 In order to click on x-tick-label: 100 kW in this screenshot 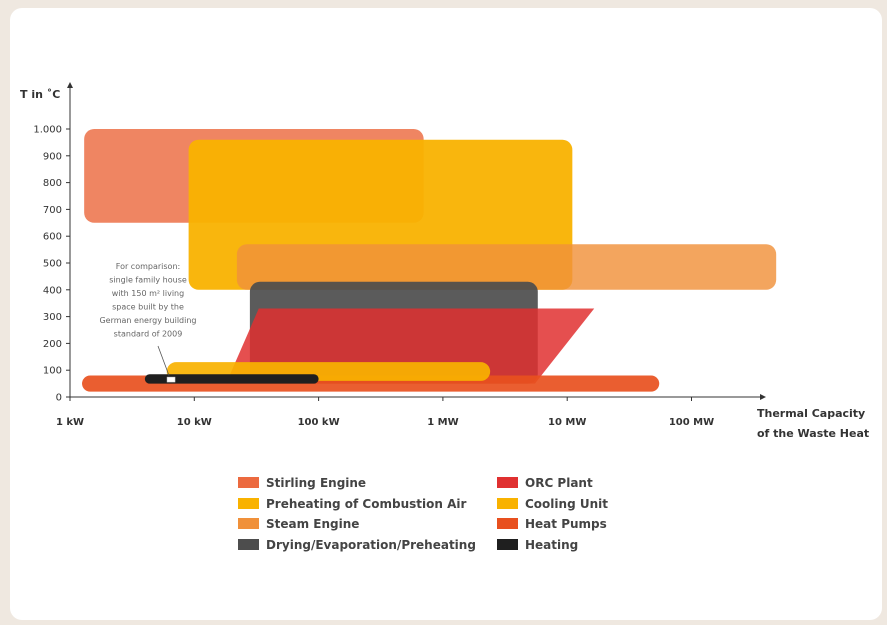, I will do `click(319, 422)`.